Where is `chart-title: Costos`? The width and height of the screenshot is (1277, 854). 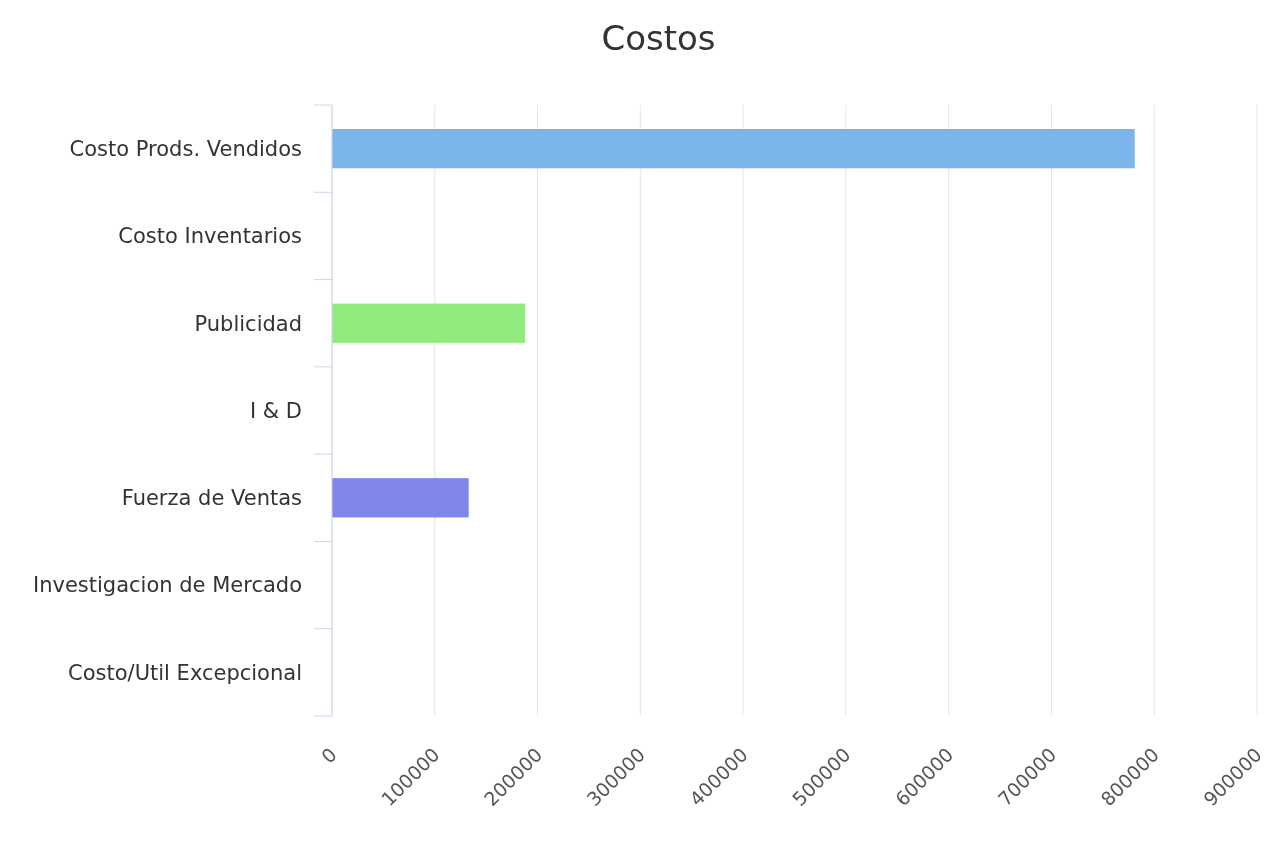
chart-title: Costos is located at coordinates (658, 38).